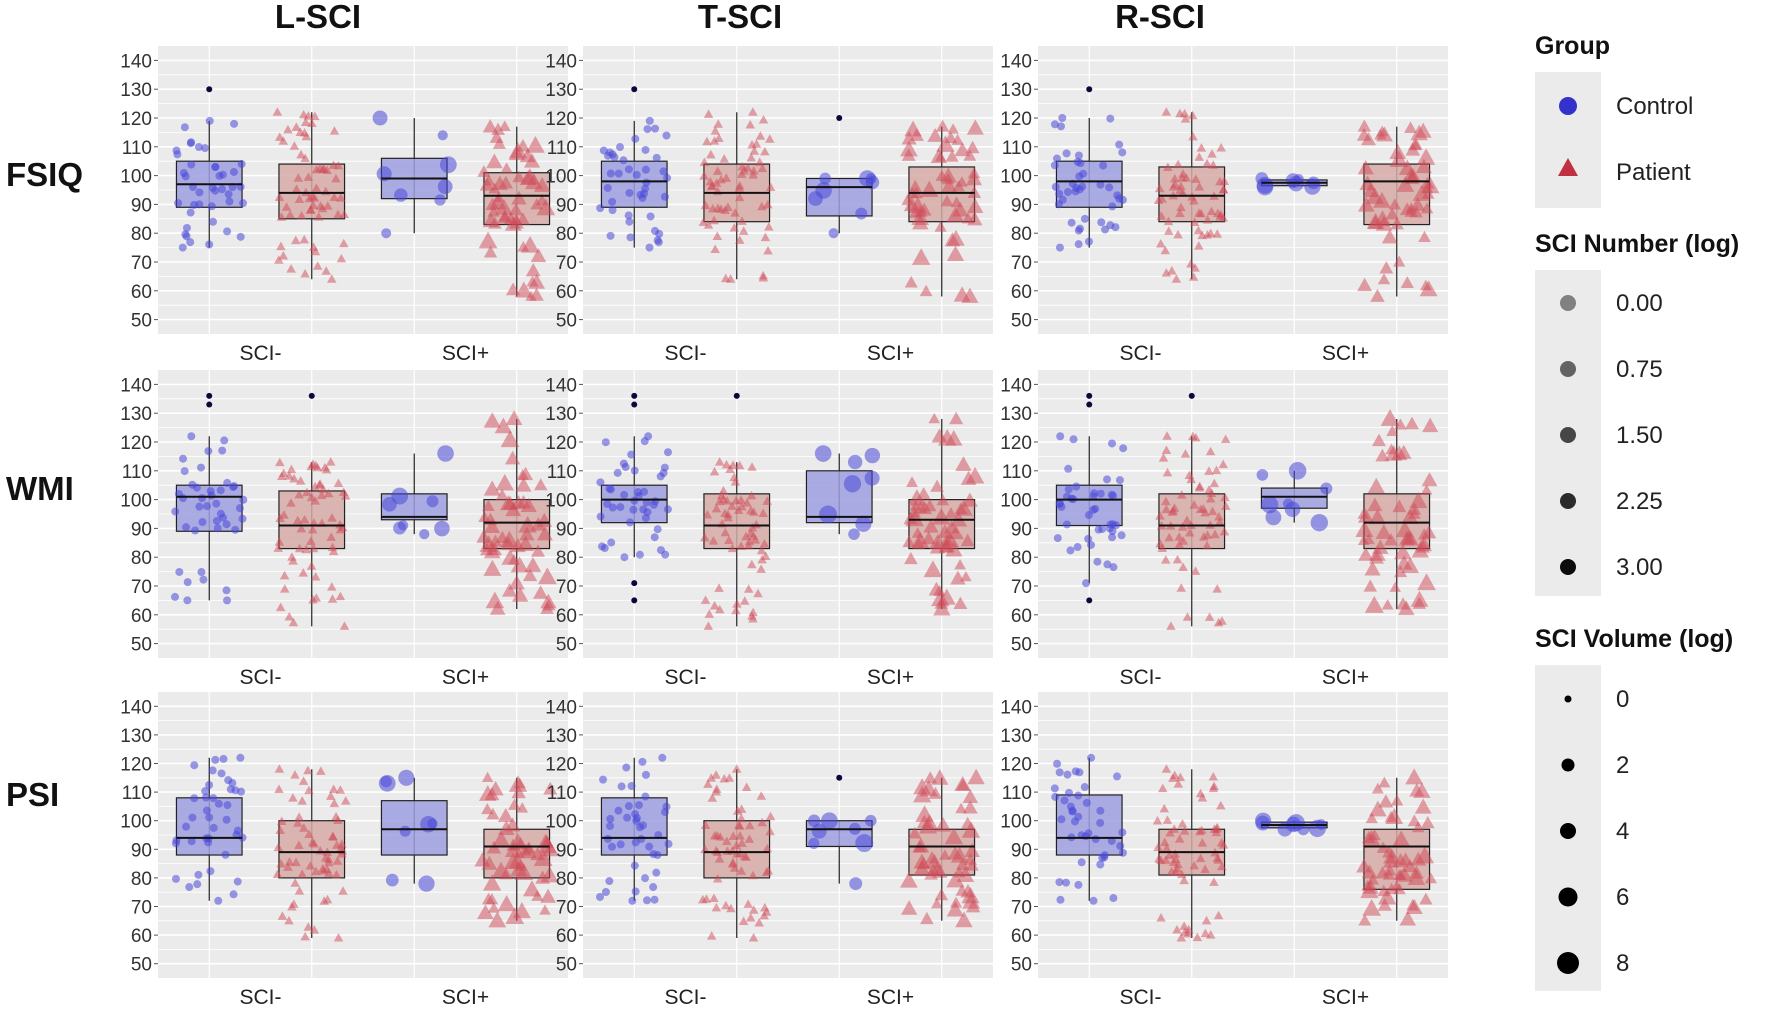  What do you see at coordinates (561, 736) in the screenshot?
I see `y-tick-label: 130` at bounding box center [561, 736].